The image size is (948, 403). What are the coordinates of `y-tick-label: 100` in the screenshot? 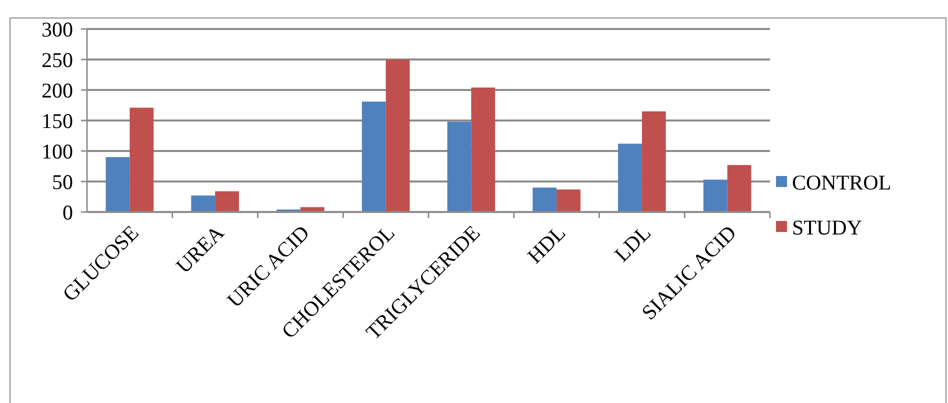 It's located at (57, 151).